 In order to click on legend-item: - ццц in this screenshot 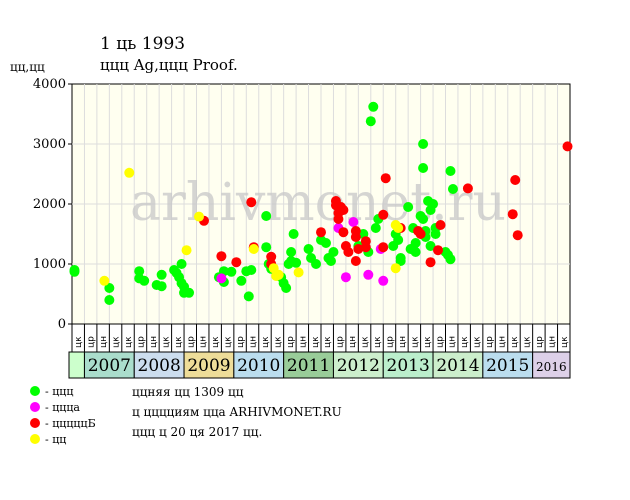, I will do `click(63, 391)`.